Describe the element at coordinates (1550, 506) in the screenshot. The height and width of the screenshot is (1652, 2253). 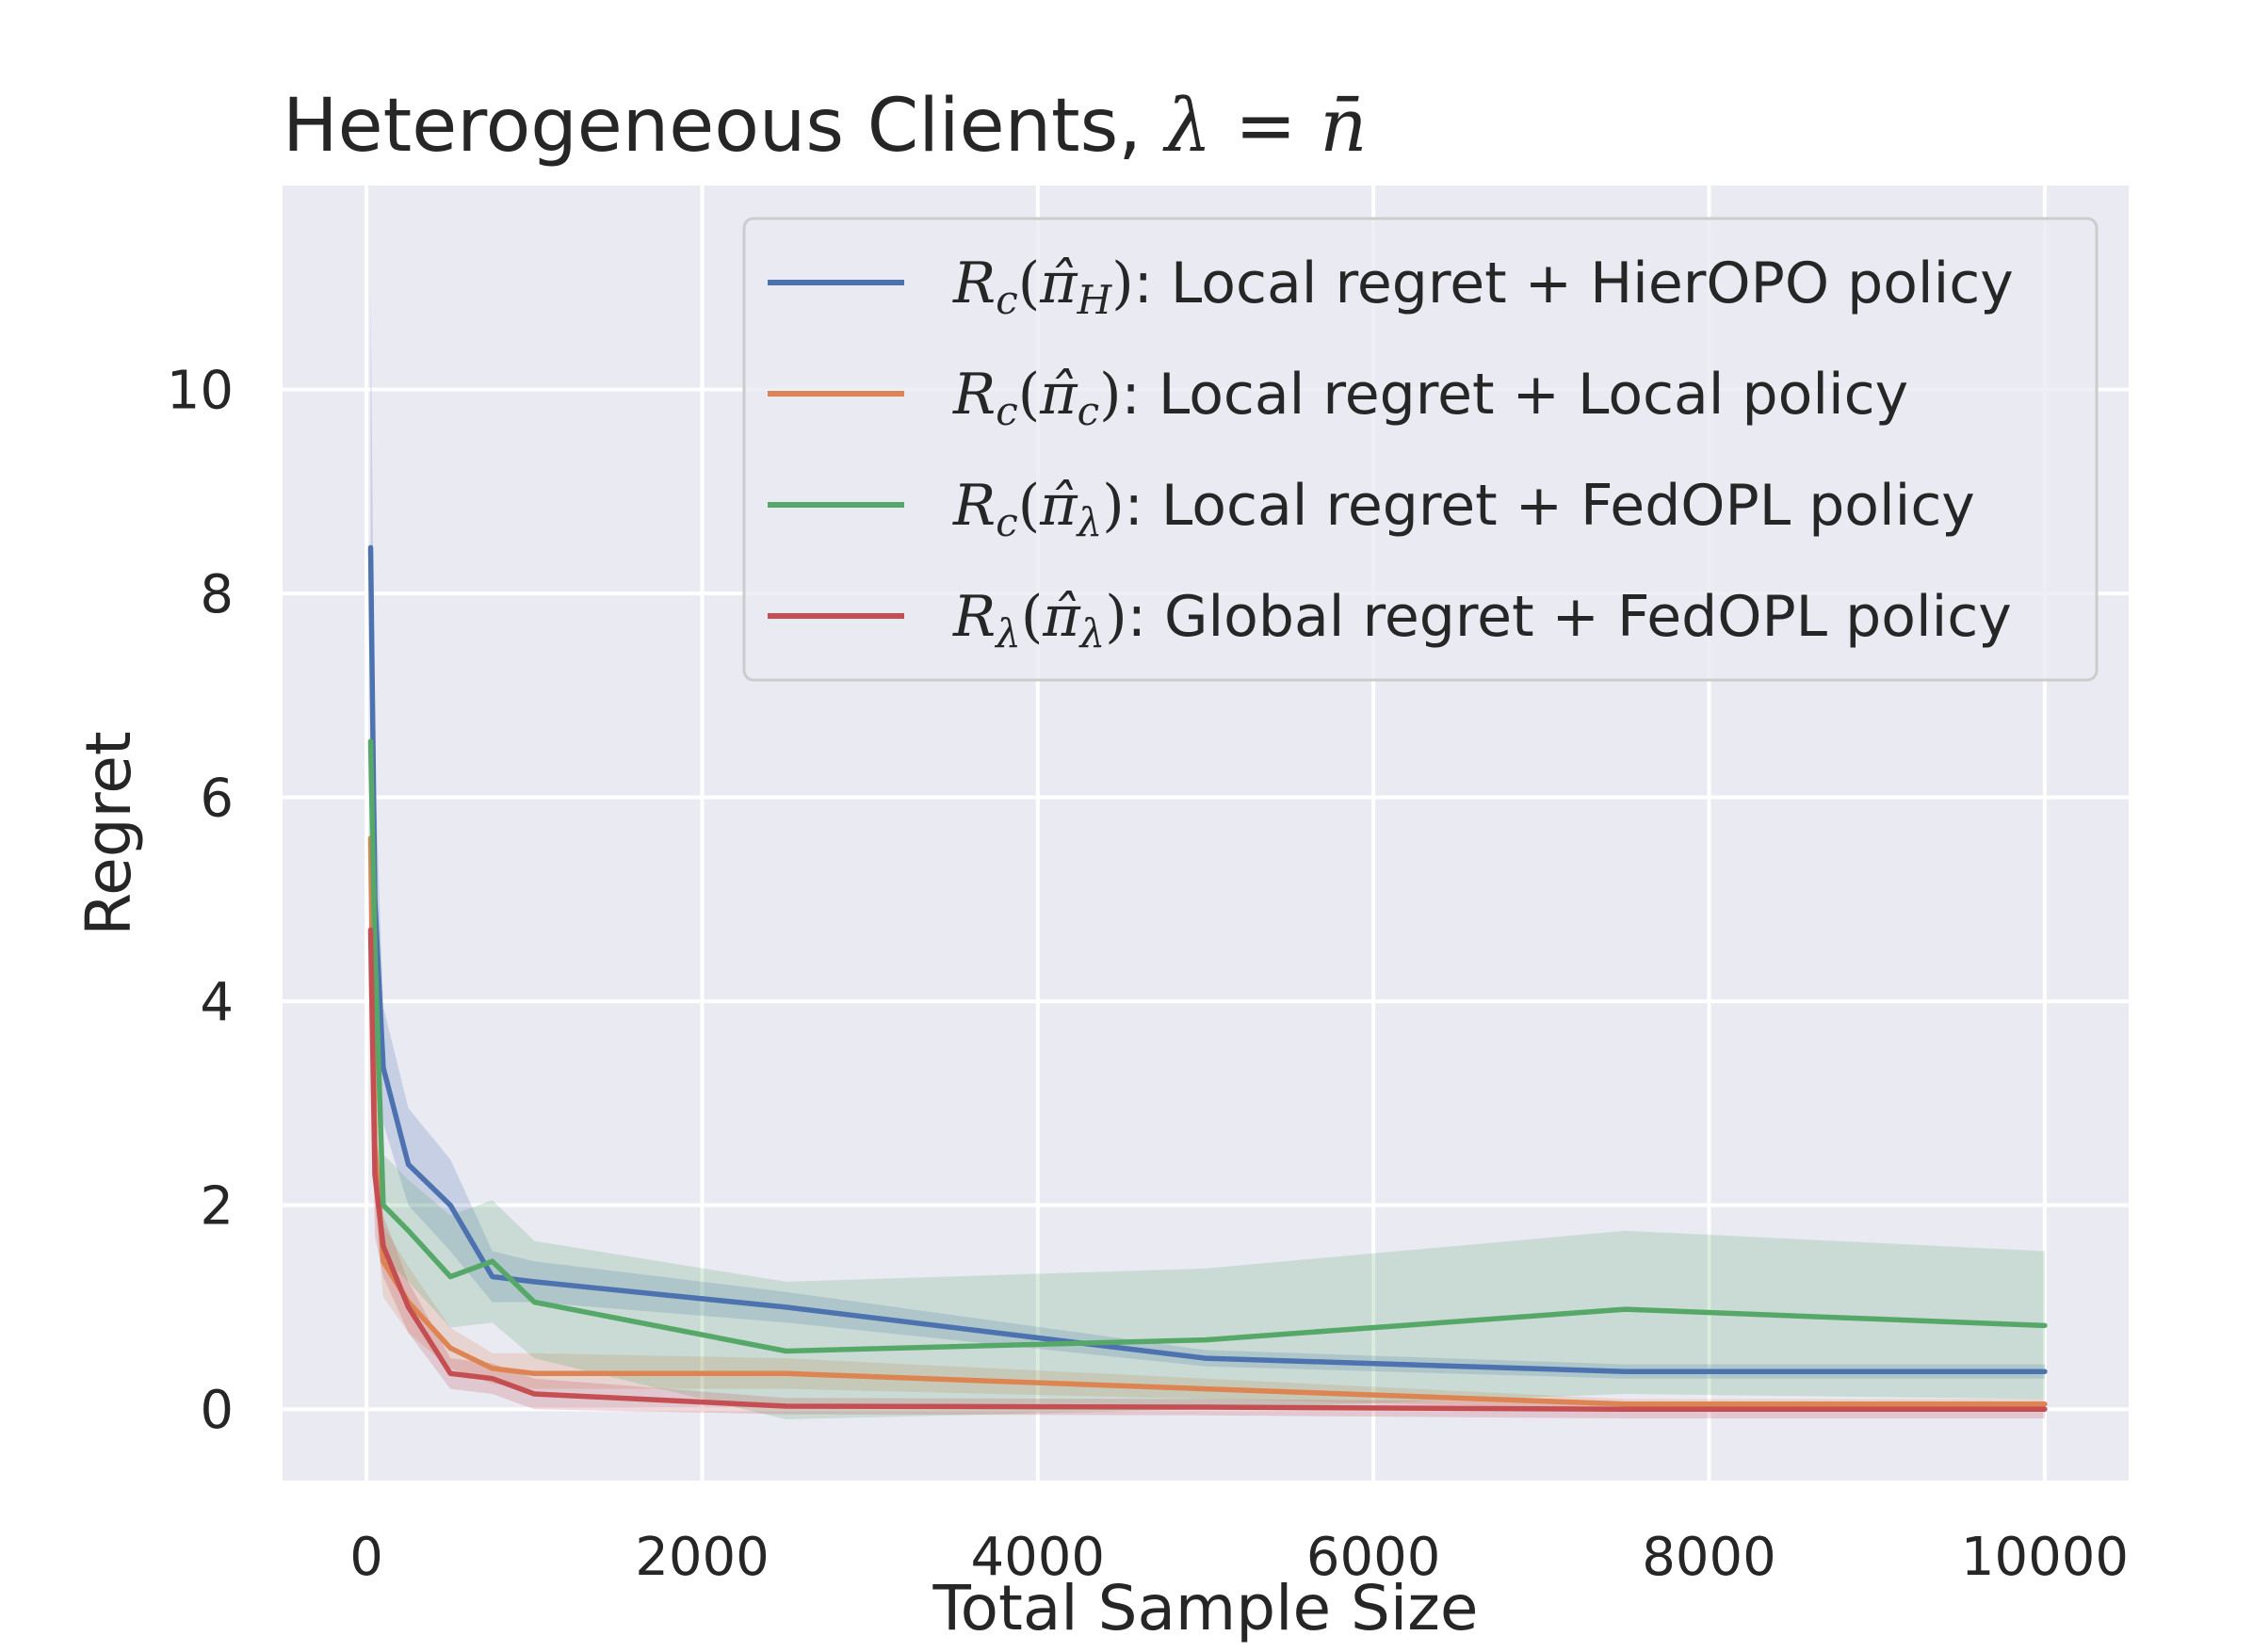
I see `legend-text-fedopl-local: : Local regret + FedOPL policy` at that location.